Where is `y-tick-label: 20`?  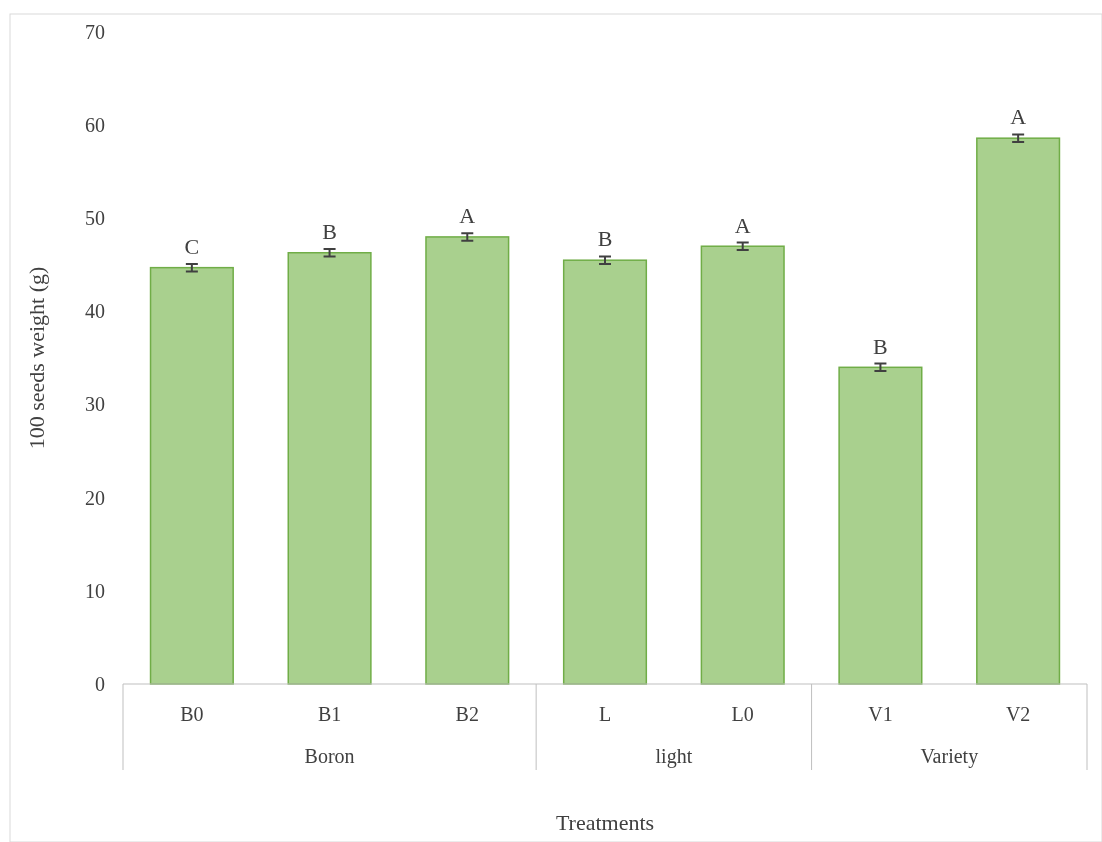
y-tick-label: 20 is located at coordinates (95, 497).